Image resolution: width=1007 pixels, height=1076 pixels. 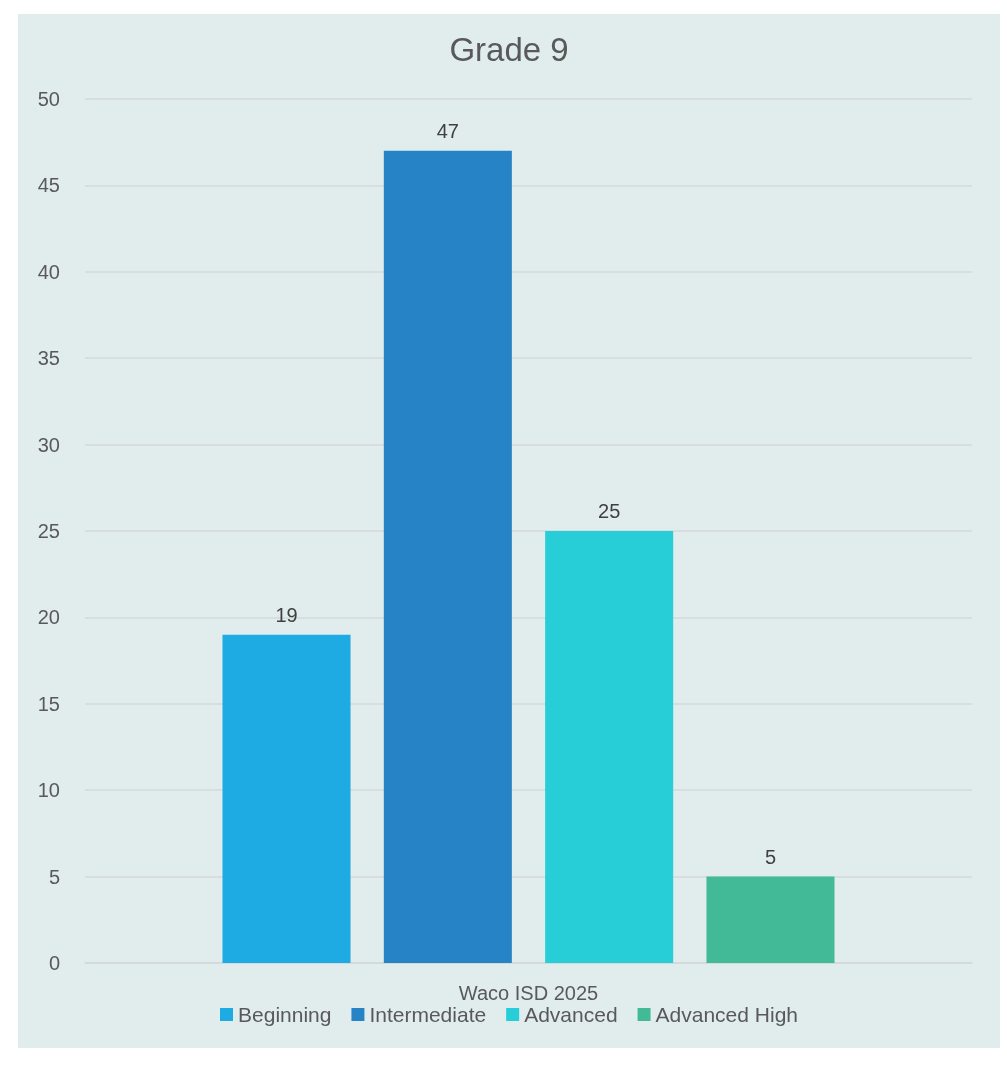 What do you see at coordinates (428, 1014) in the screenshot?
I see `legend-label: Intermediate` at bounding box center [428, 1014].